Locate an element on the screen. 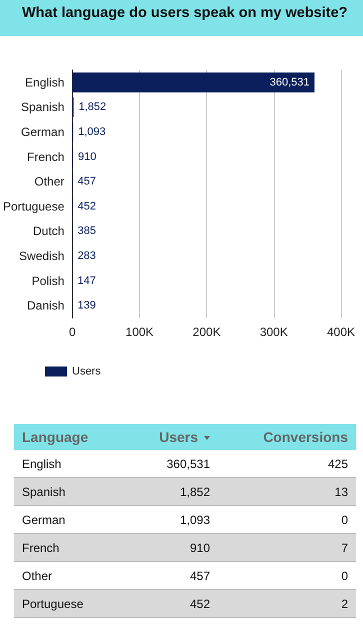  data-label: 139 is located at coordinates (86, 306).